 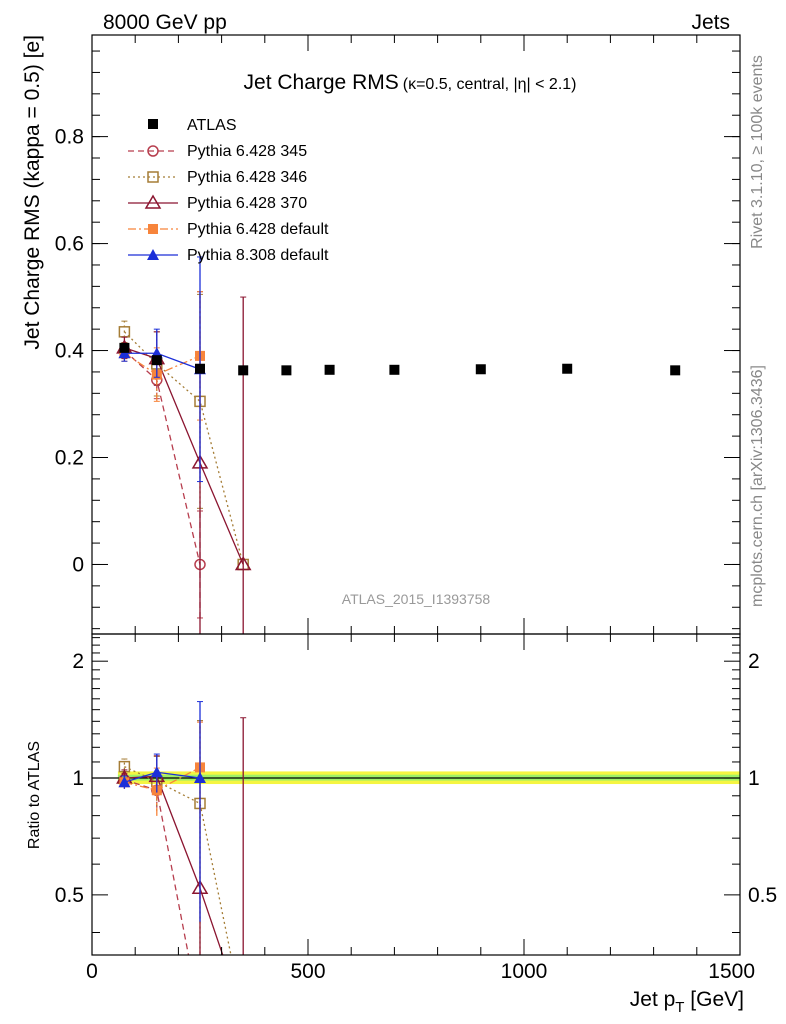 What do you see at coordinates (78, 778) in the screenshot?
I see `ratio-ytick-label: 1` at bounding box center [78, 778].